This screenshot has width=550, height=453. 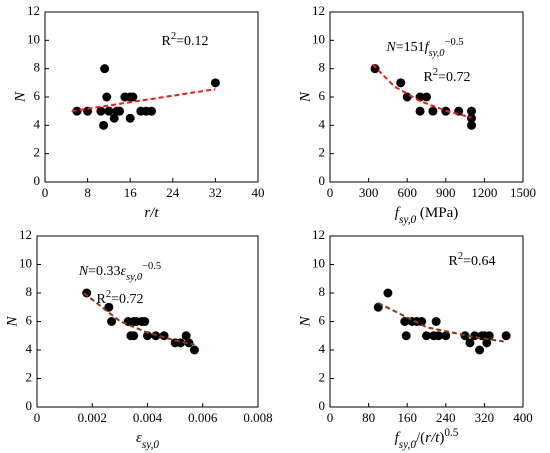 I want to click on text-part: =0.12, so click(x=192, y=41).